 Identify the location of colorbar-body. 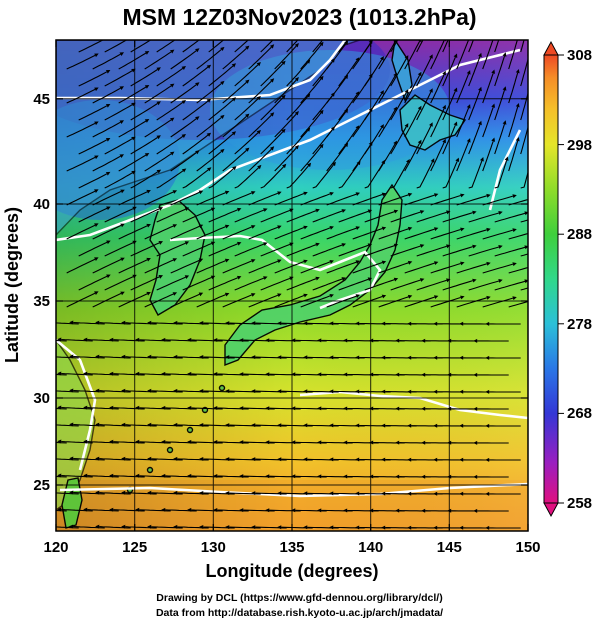
(551, 279).